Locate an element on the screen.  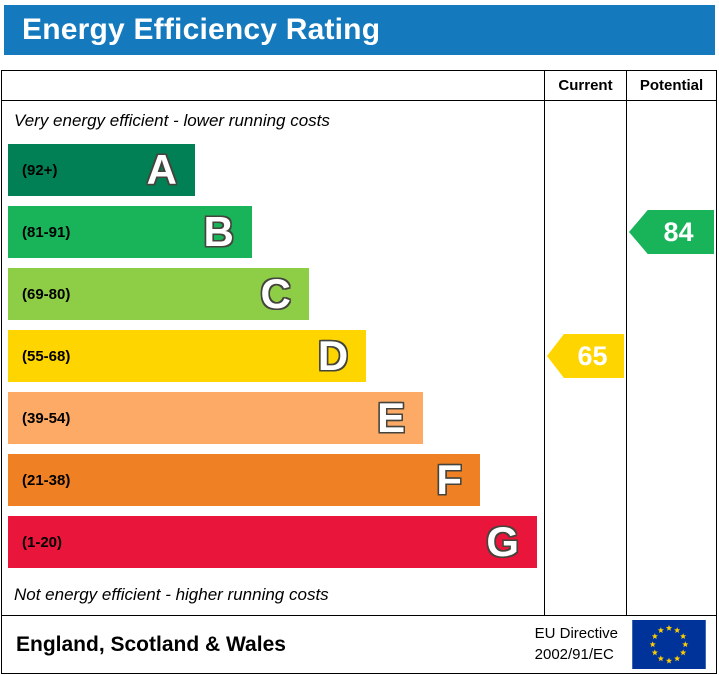
band-c-letter: C is located at coordinates (275, 293).